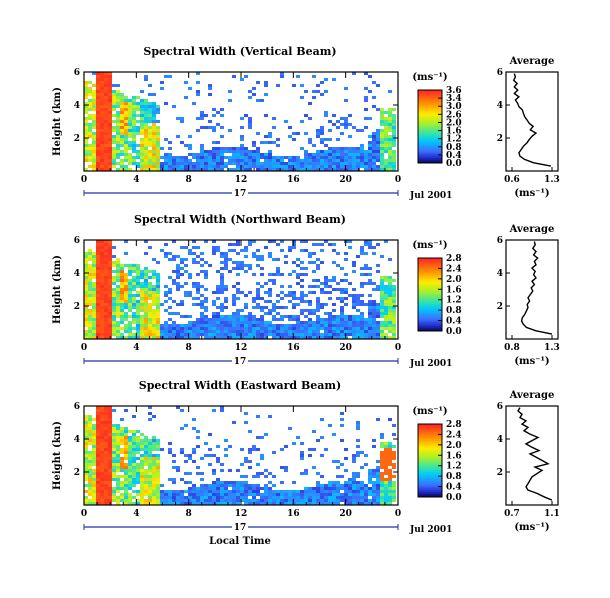  Describe the element at coordinates (454, 107) in the screenshot. I see `colorbar-tick-label: 3.0` at that location.